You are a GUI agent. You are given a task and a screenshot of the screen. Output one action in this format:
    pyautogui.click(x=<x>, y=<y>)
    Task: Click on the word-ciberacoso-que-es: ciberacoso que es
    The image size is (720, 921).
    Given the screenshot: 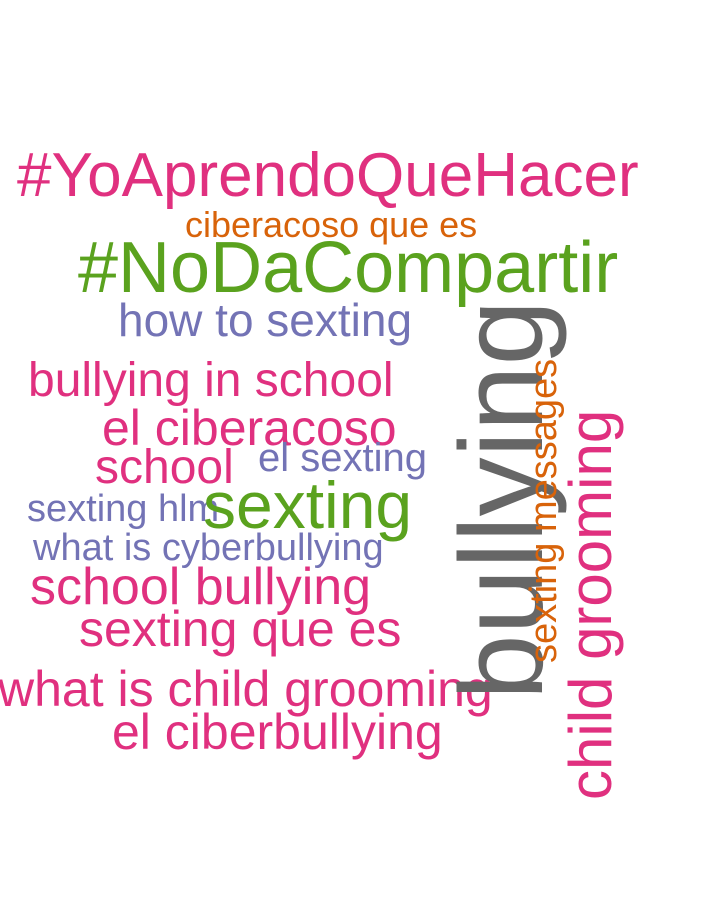 What is the action you would take?
    pyautogui.click(x=331, y=224)
    